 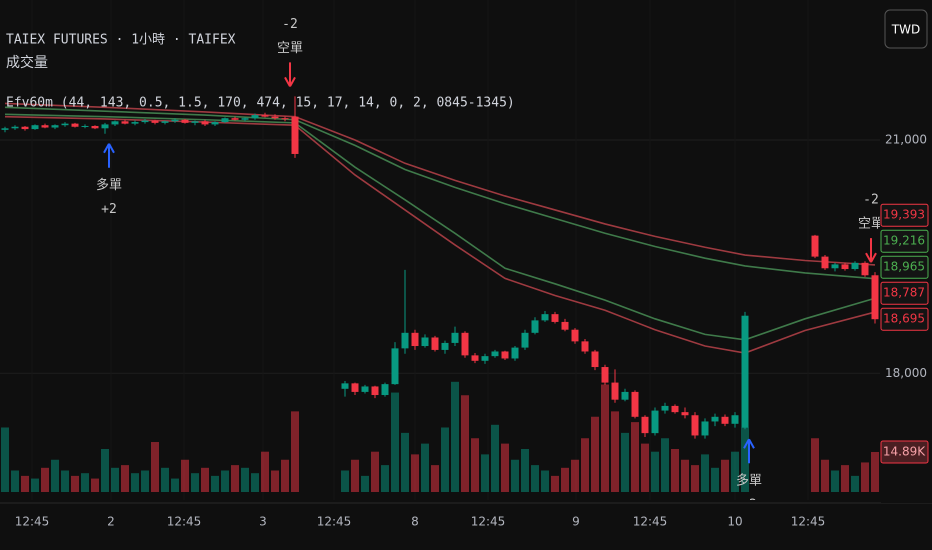 I want to click on price-label: 18,965, so click(x=904, y=267).